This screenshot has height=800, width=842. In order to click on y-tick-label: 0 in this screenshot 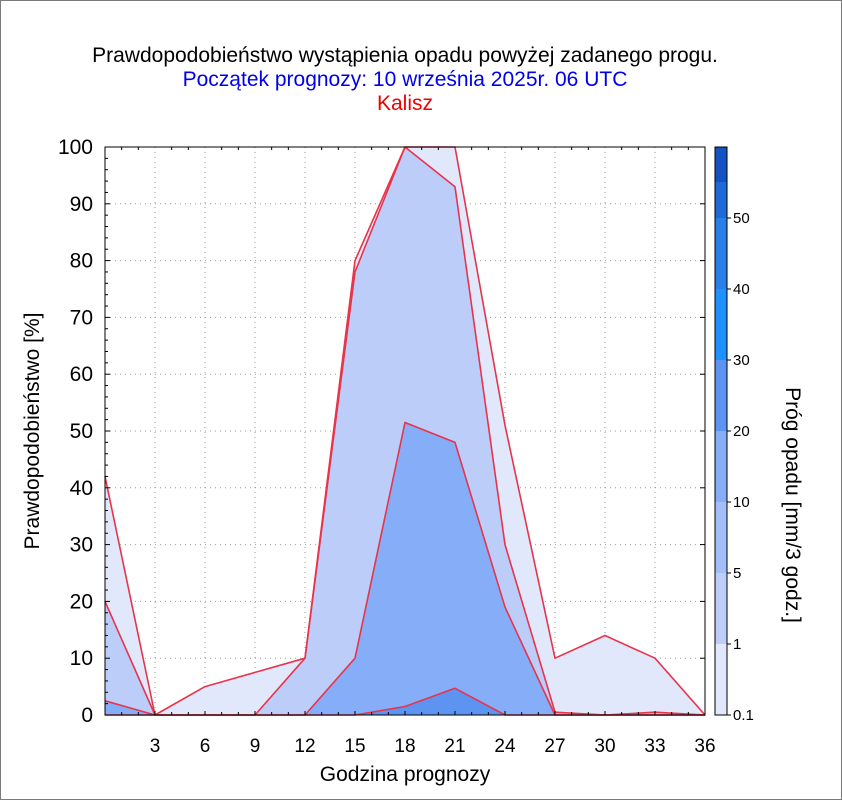, I will do `click(87, 715)`.